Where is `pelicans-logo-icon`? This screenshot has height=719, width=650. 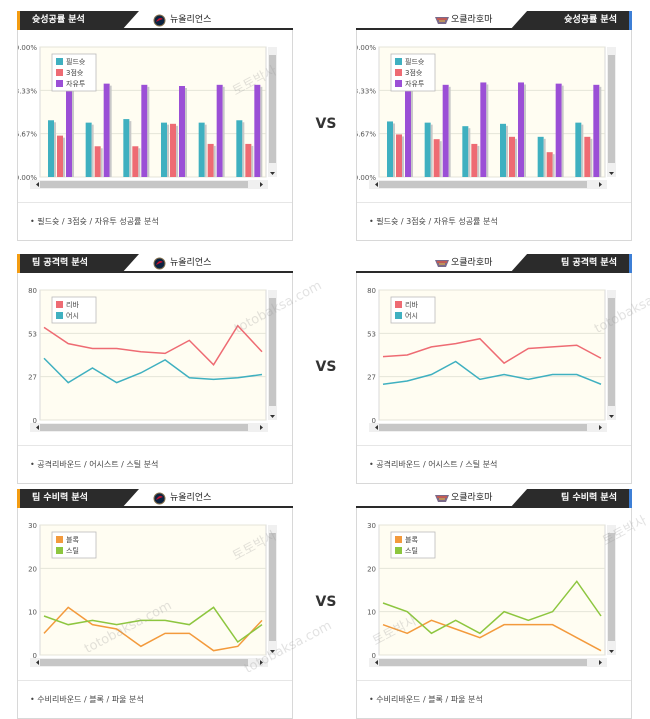
pelicans-logo-icon is located at coordinates (159, 20).